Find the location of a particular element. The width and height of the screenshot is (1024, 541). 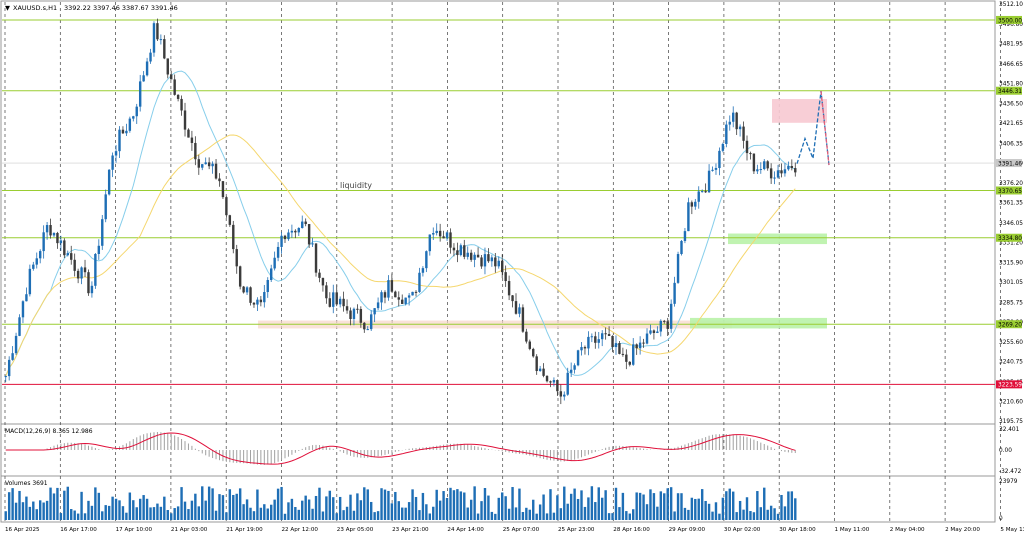

y-tick-label: 3376.20 is located at coordinates (1011, 184).